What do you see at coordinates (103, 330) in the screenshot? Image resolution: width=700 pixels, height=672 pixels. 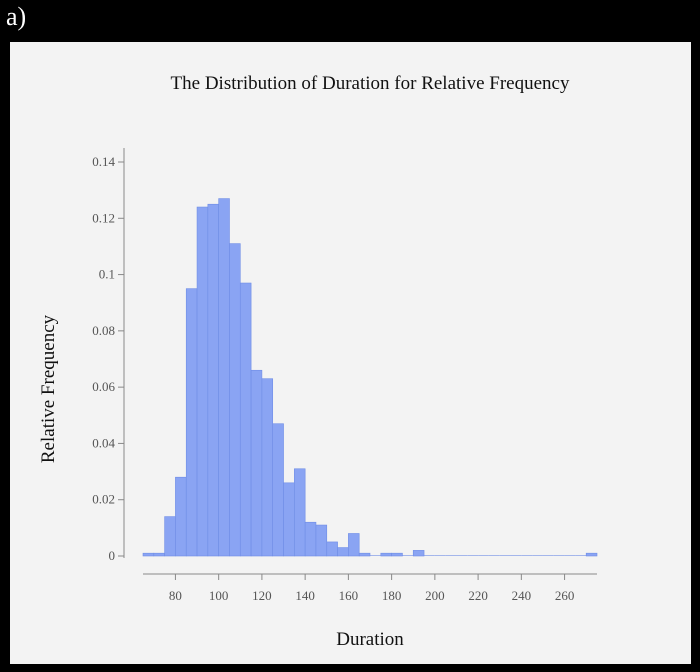 I see `y-tick-label: 0.08` at bounding box center [103, 330].